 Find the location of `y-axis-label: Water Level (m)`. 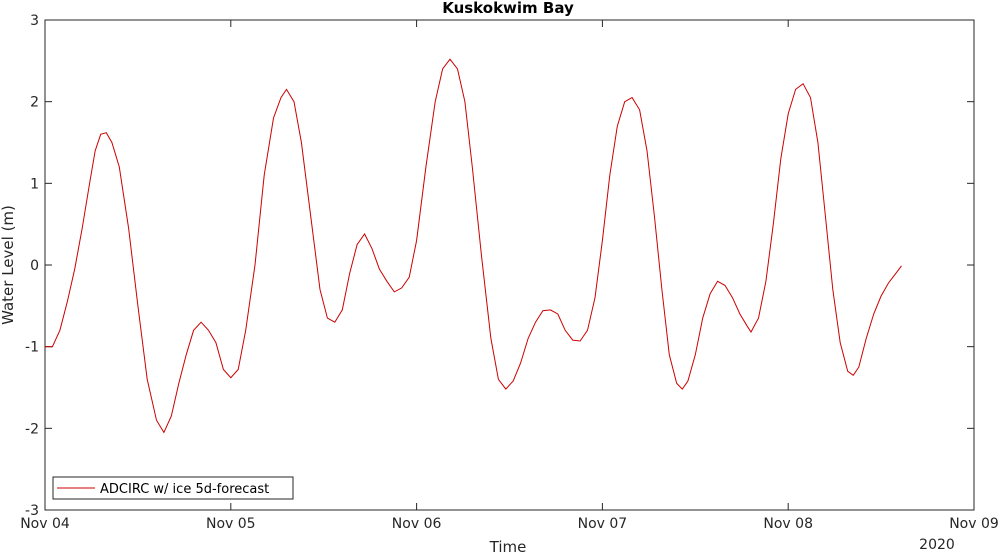

y-axis-label: Water Level (m) is located at coordinates (8, 265).